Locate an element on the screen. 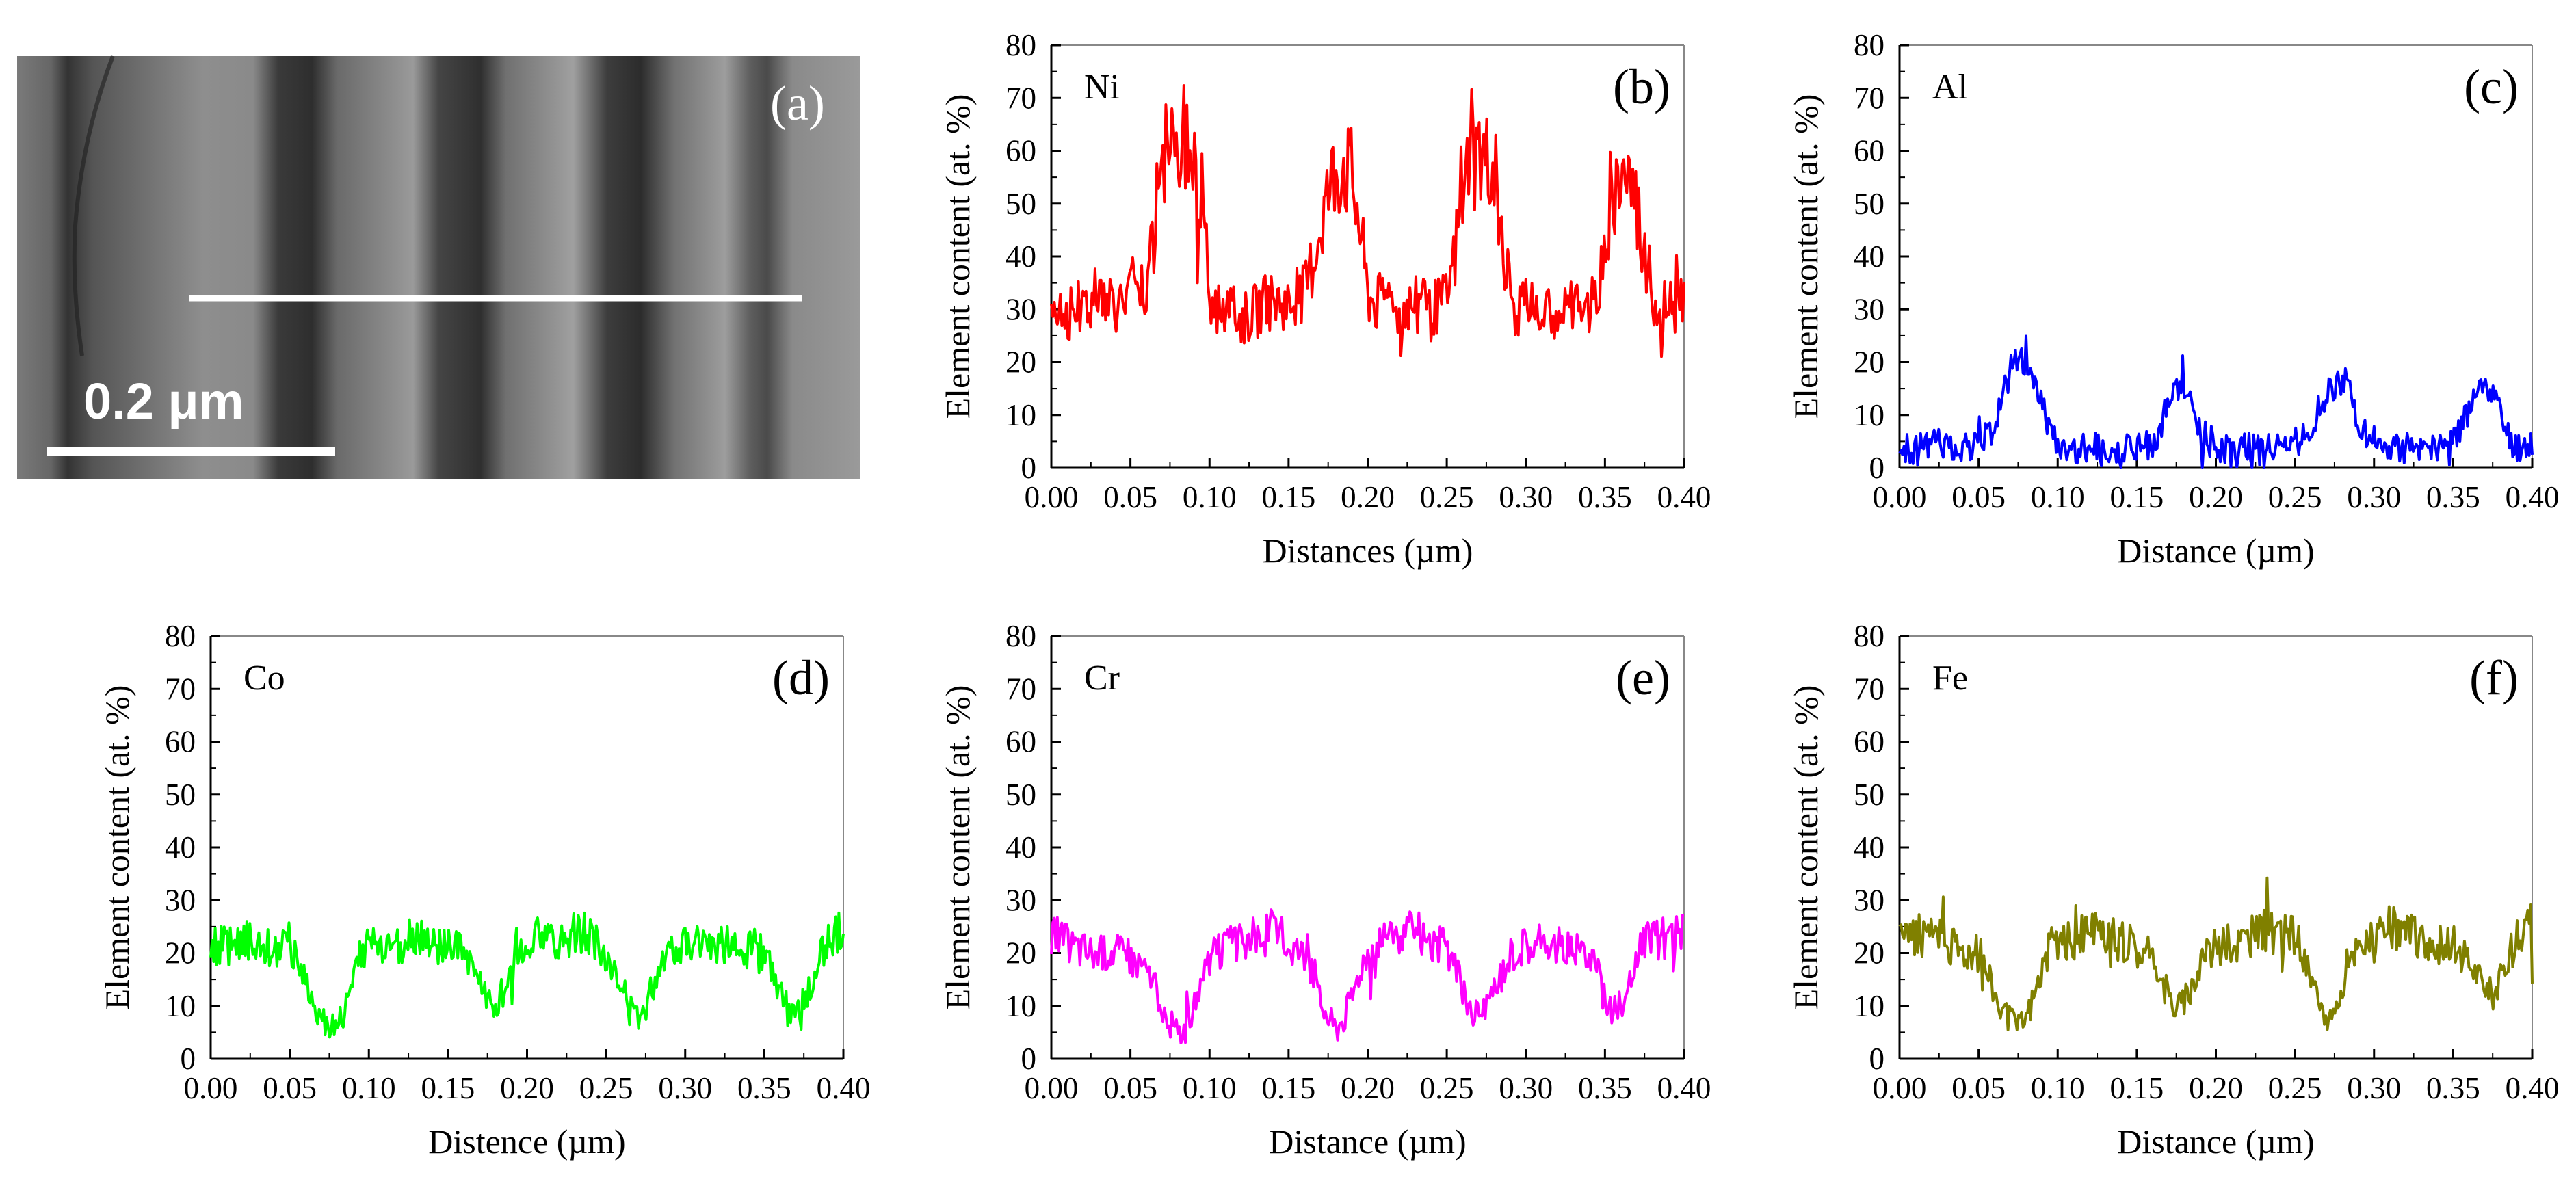 The width and height of the screenshot is (2576, 1188). panel-label: (f) is located at coordinates (2494, 677).